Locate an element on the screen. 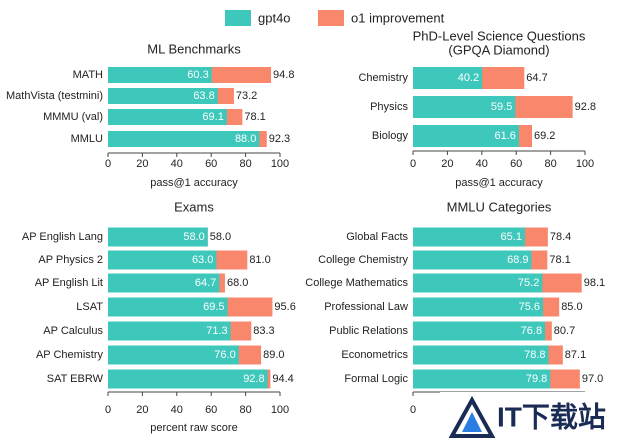 This screenshot has height=443, width=640. category-label: AP Physics 2 is located at coordinates (70, 260).